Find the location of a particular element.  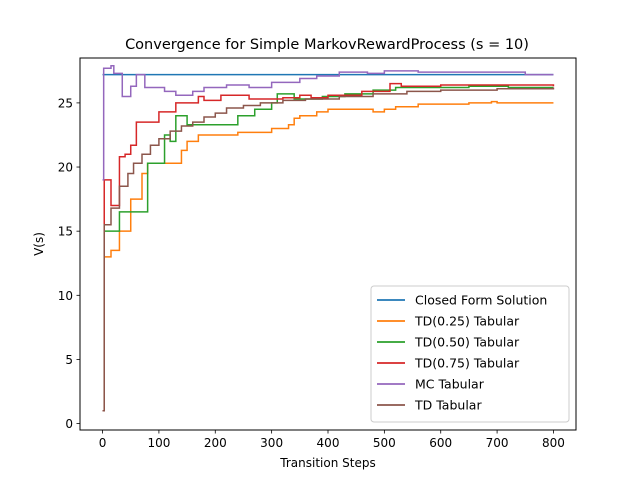

legend-box is located at coordinates (470, 354).